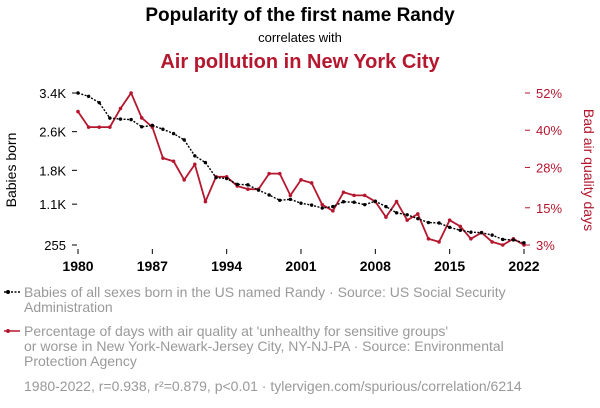 The width and height of the screenshot is (600, 408). What do you see at coordinates (8, 331) in the screenshot?
I see `legend-marker-air` at bounding box center [8, 331].